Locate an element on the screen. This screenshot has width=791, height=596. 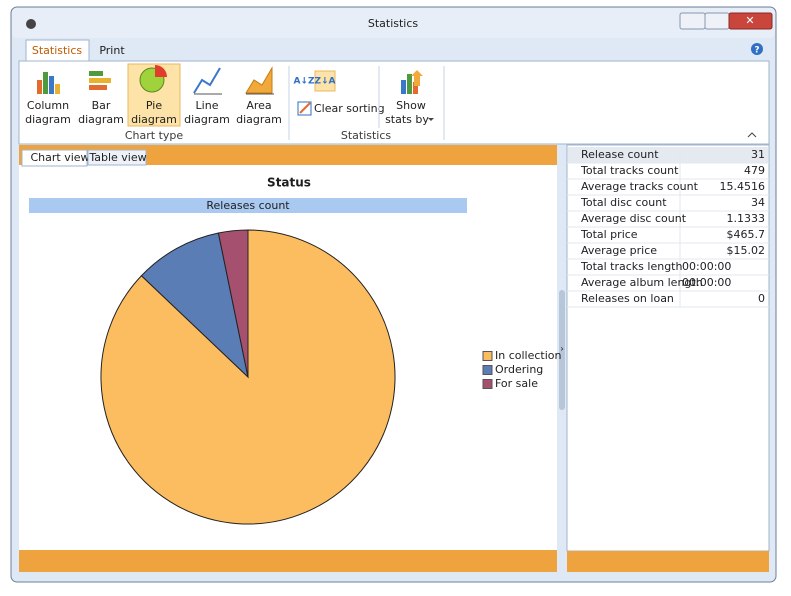
title-bar is located at coordinates (393, 23).